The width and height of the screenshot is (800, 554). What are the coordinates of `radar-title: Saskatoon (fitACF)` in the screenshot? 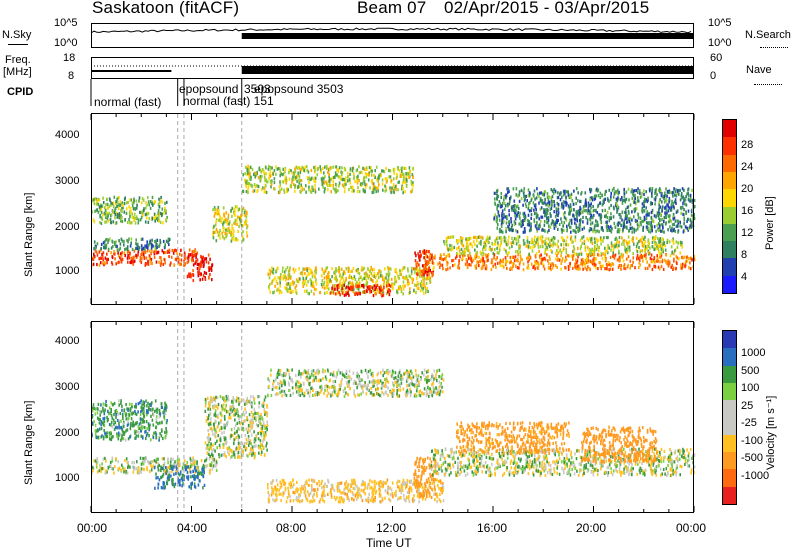 It's located at (166, 8).